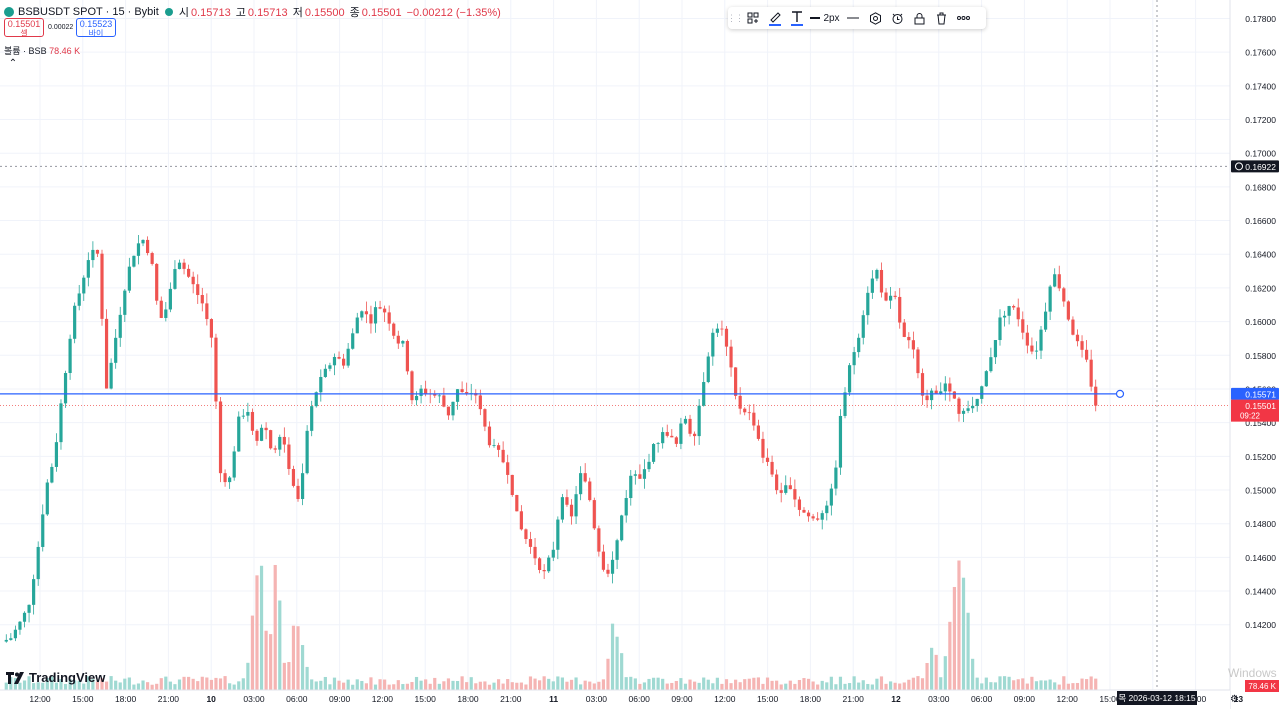  I want to click on windows-activation-watermark: Windows, so click(1252, 673).